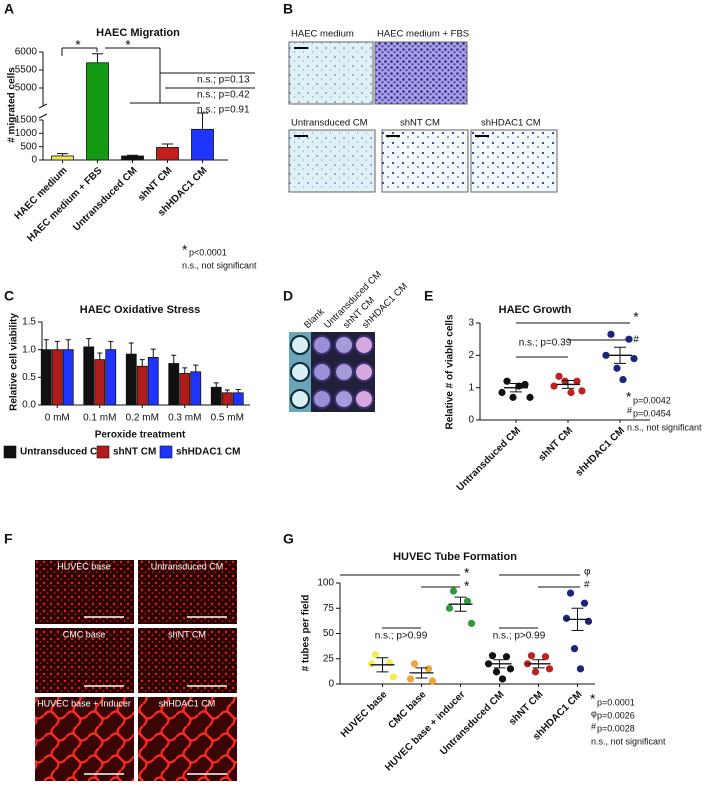  What do you see at coordinates (329, 608) in the screenshot?
I see `y-tick-label: 75` at bounding box center [329, 608].